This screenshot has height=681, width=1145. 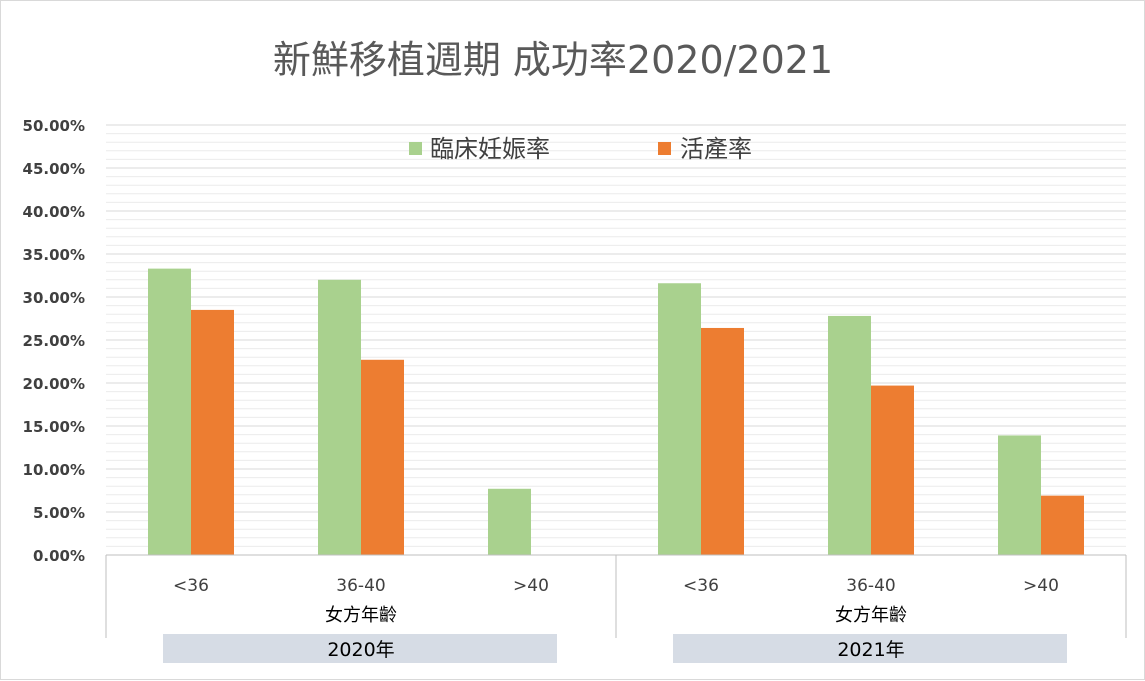 What do you see at coordinates (54, 470) in the screenshot?
I see `y-tick-label: 10.00%` at bounding box center [54, 470].